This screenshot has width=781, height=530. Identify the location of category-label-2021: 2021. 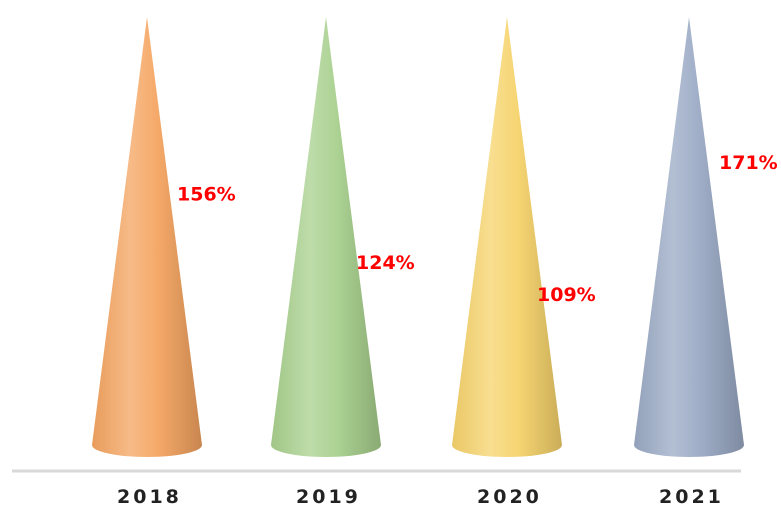
(691, 497).